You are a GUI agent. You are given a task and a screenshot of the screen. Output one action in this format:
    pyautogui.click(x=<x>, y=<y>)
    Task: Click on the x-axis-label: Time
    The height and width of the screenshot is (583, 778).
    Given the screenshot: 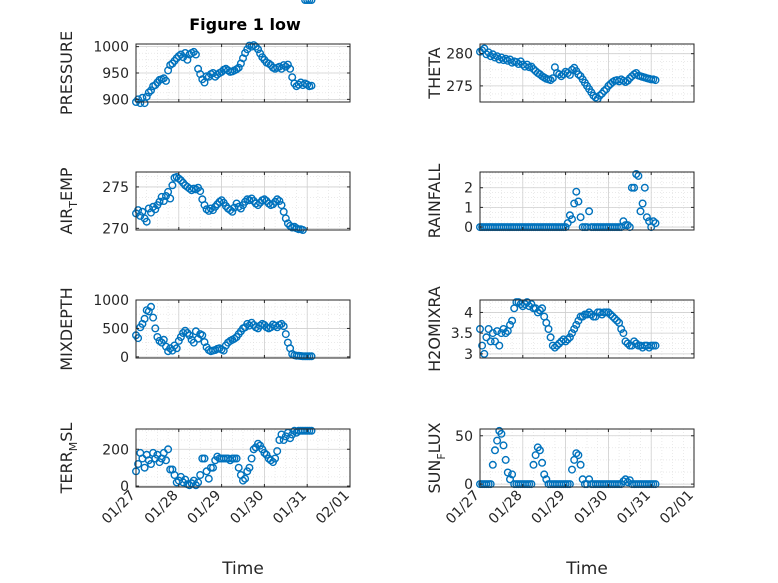 What is the action you would take?
    pyautogui.click(x=242, y=569)
    